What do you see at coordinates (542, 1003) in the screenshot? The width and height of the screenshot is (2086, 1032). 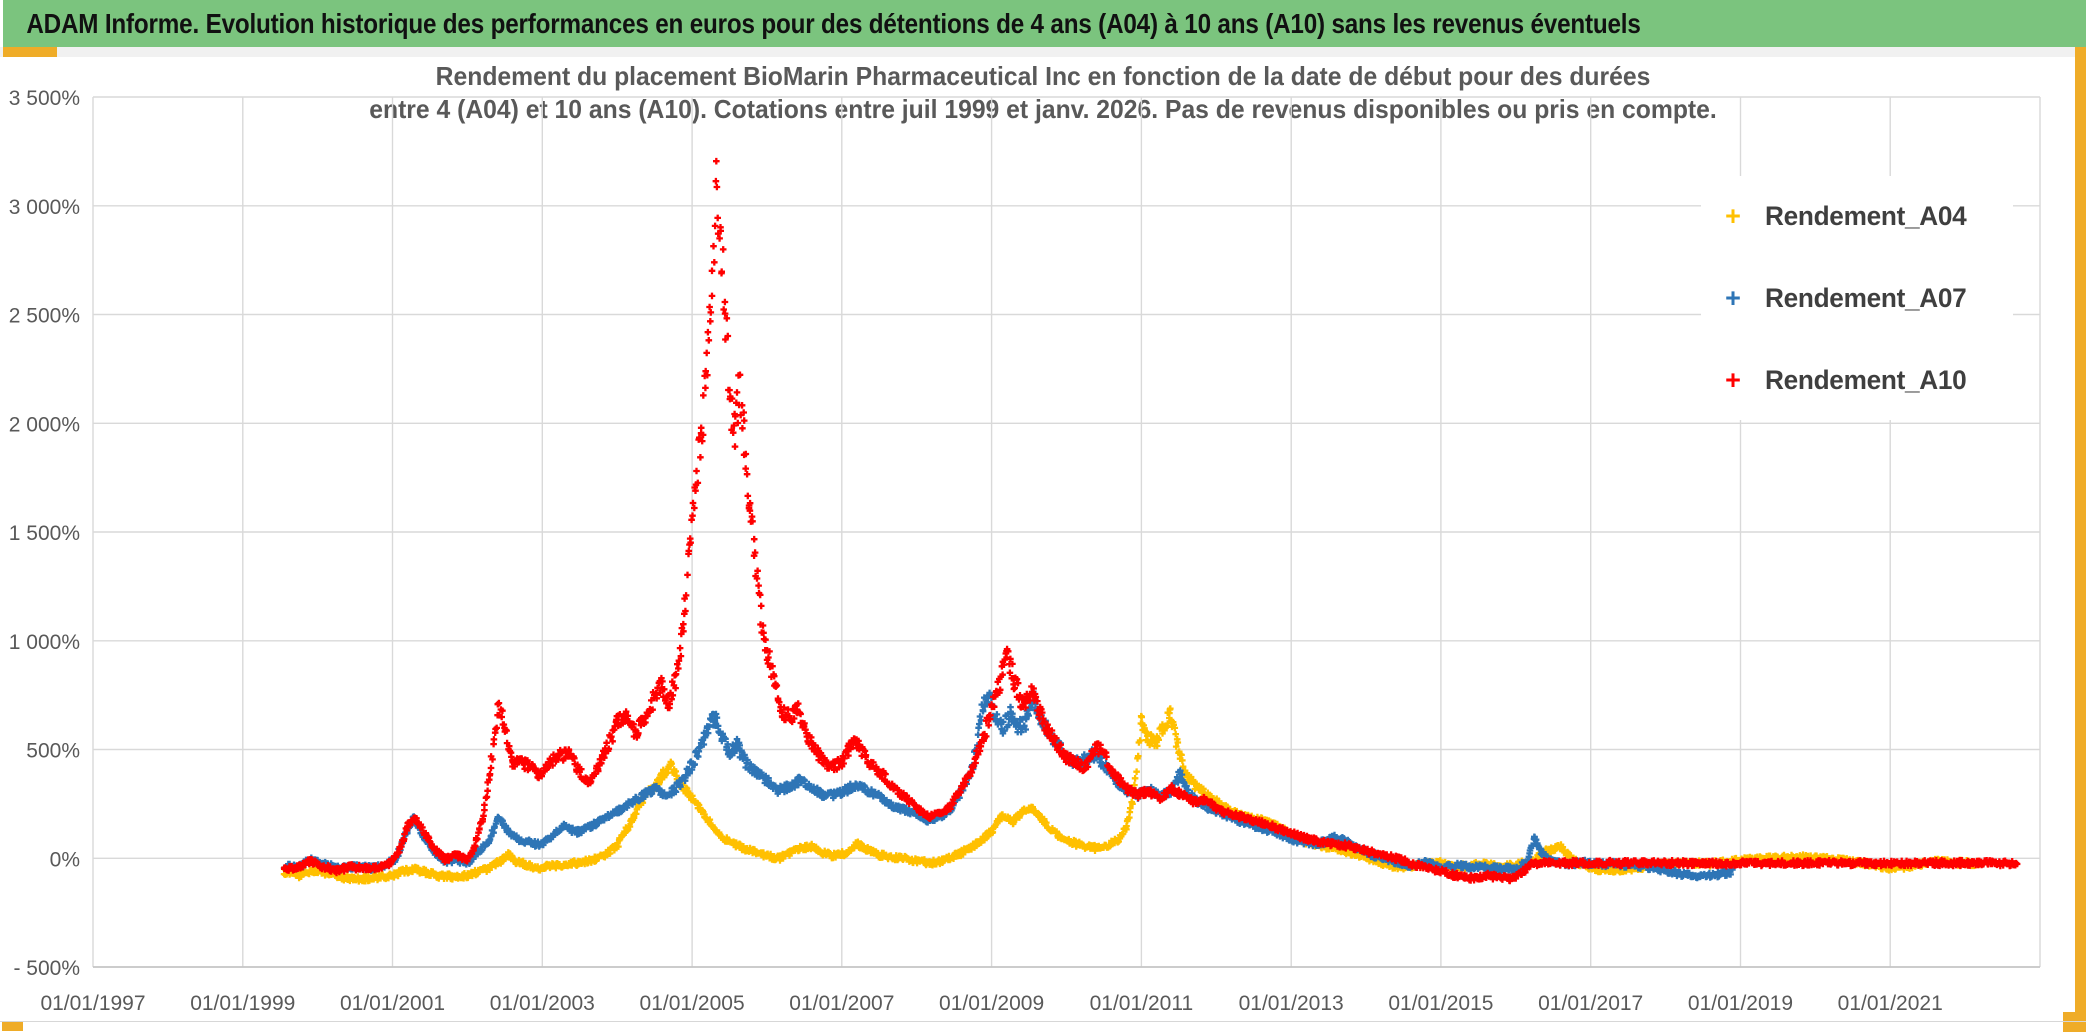 I see `x-tick-label: 01/01/2003` at bounding box center [542, 1003].